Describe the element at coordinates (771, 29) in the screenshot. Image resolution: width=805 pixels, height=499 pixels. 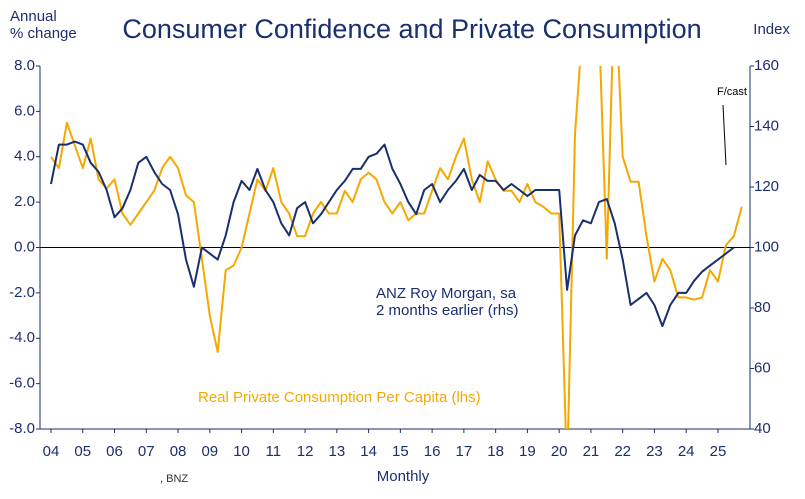
I see `y2-axis-label: Index` at that location.